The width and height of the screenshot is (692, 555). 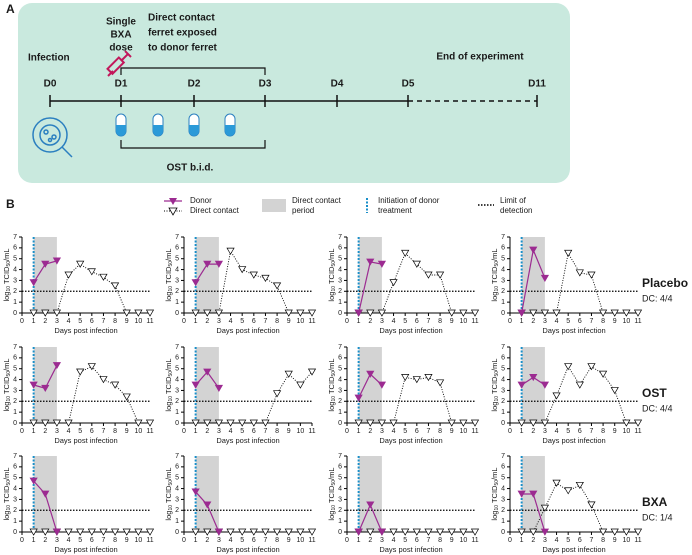 I want to click on y-tick-label: 1, so click(x=177, y=302).